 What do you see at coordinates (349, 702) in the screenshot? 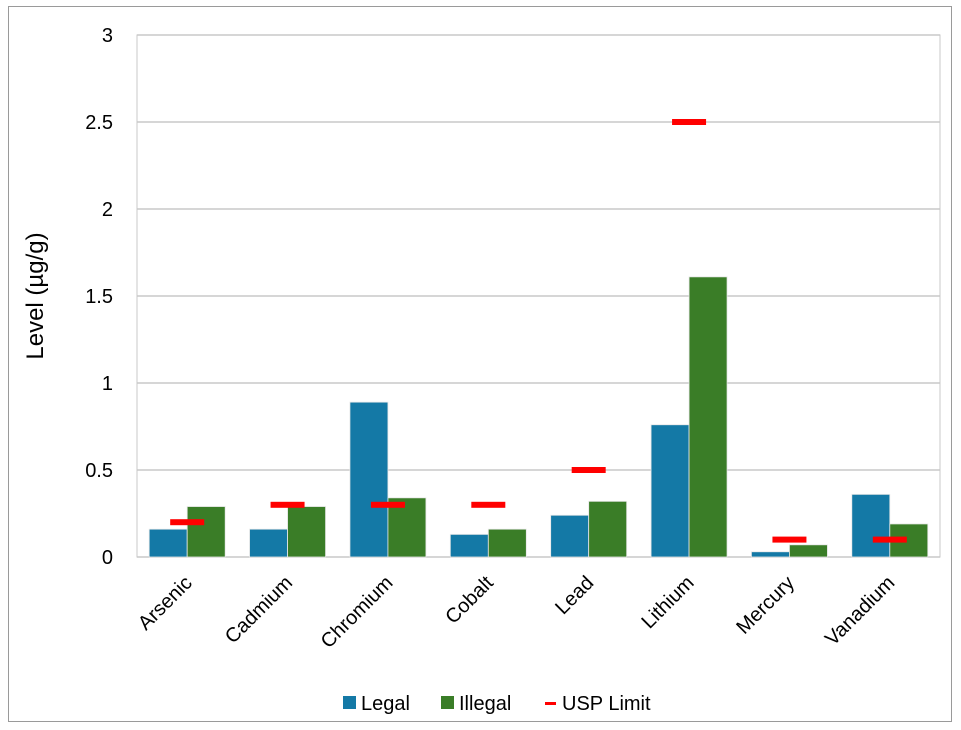
I see `legend-swatch-legal` at bounding box center [349, 702].